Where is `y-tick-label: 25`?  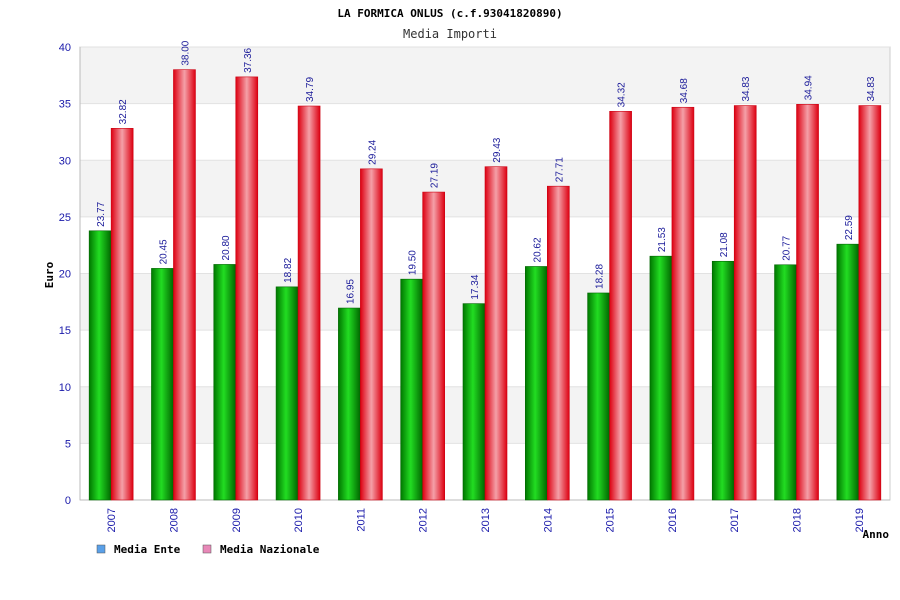 y-tick-label: 25 is located at coordinates (65, 218).